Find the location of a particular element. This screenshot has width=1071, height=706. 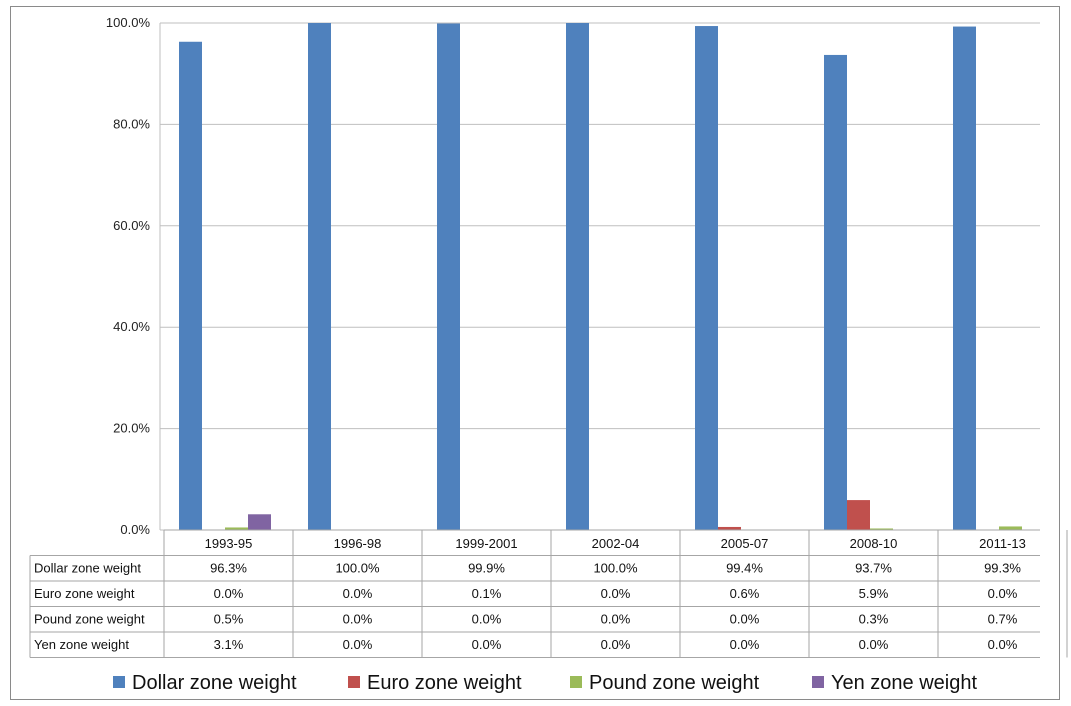

y-tick-label: 100.0% is located at coordinates (128, 22).